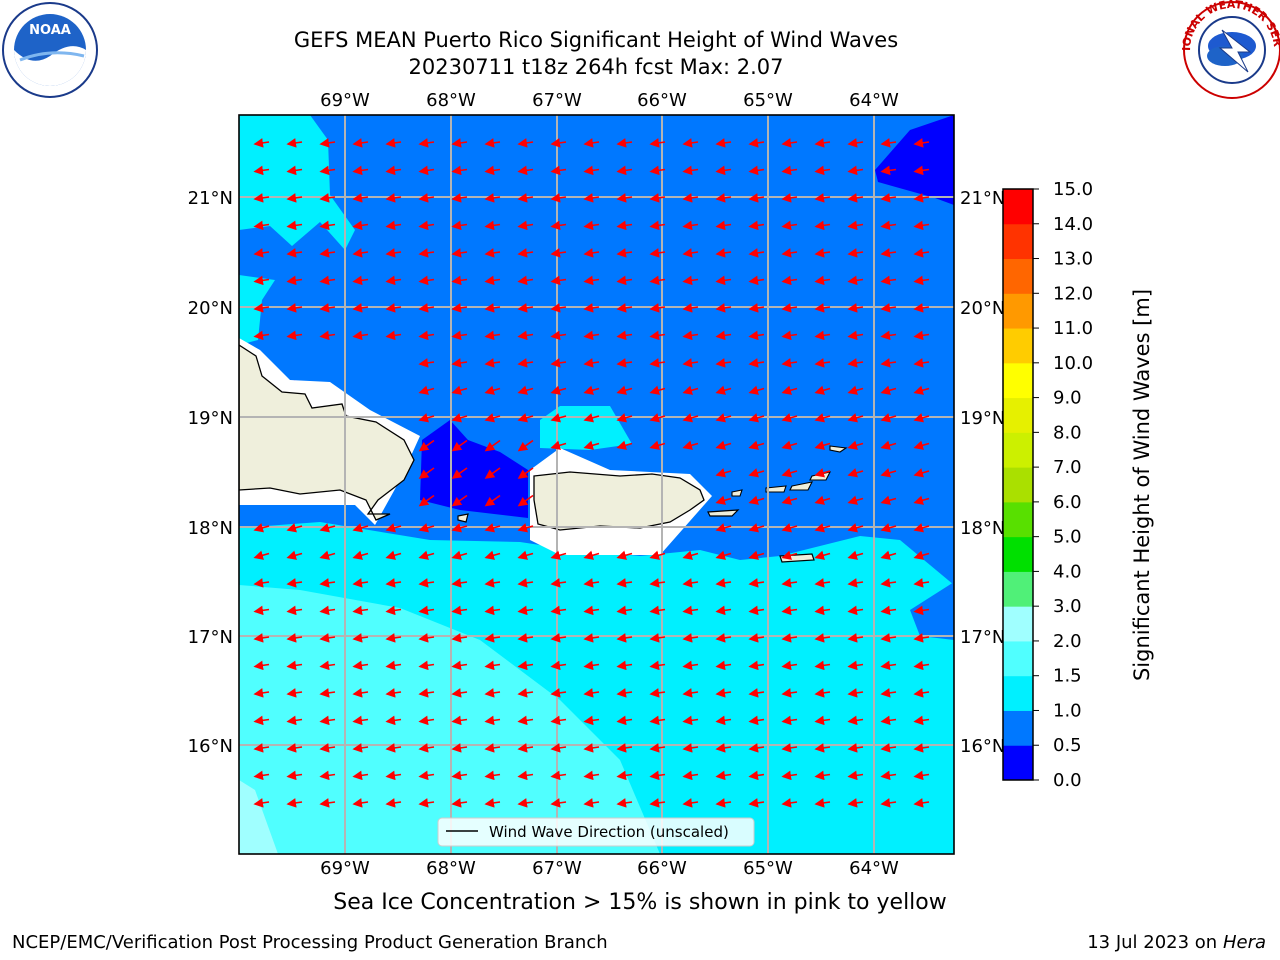 The image size is (1280, 960). I want to click on colorbar-tick-label: 13.0, so click(1073, 259).